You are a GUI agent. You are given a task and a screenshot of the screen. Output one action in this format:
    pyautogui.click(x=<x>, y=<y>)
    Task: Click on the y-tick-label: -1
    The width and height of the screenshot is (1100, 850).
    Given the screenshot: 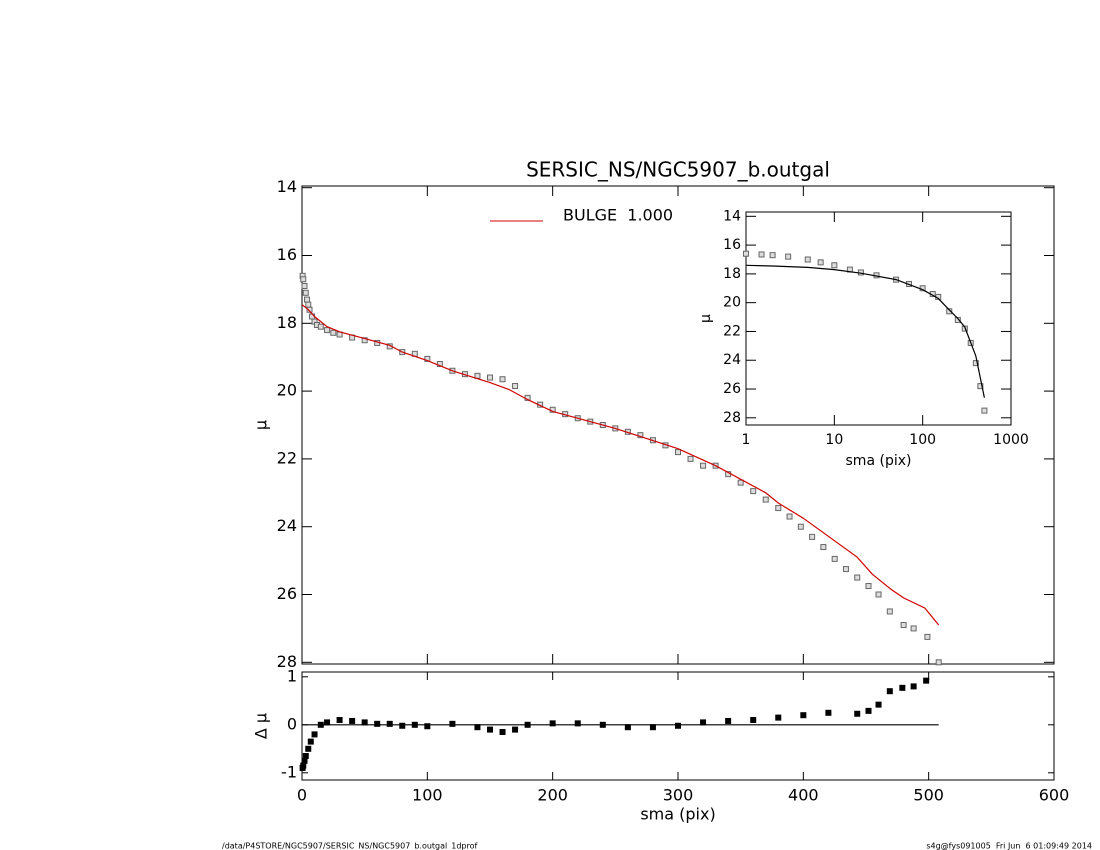 What is the action you would take?
    pyautogui.click(x=289, y=771)
    